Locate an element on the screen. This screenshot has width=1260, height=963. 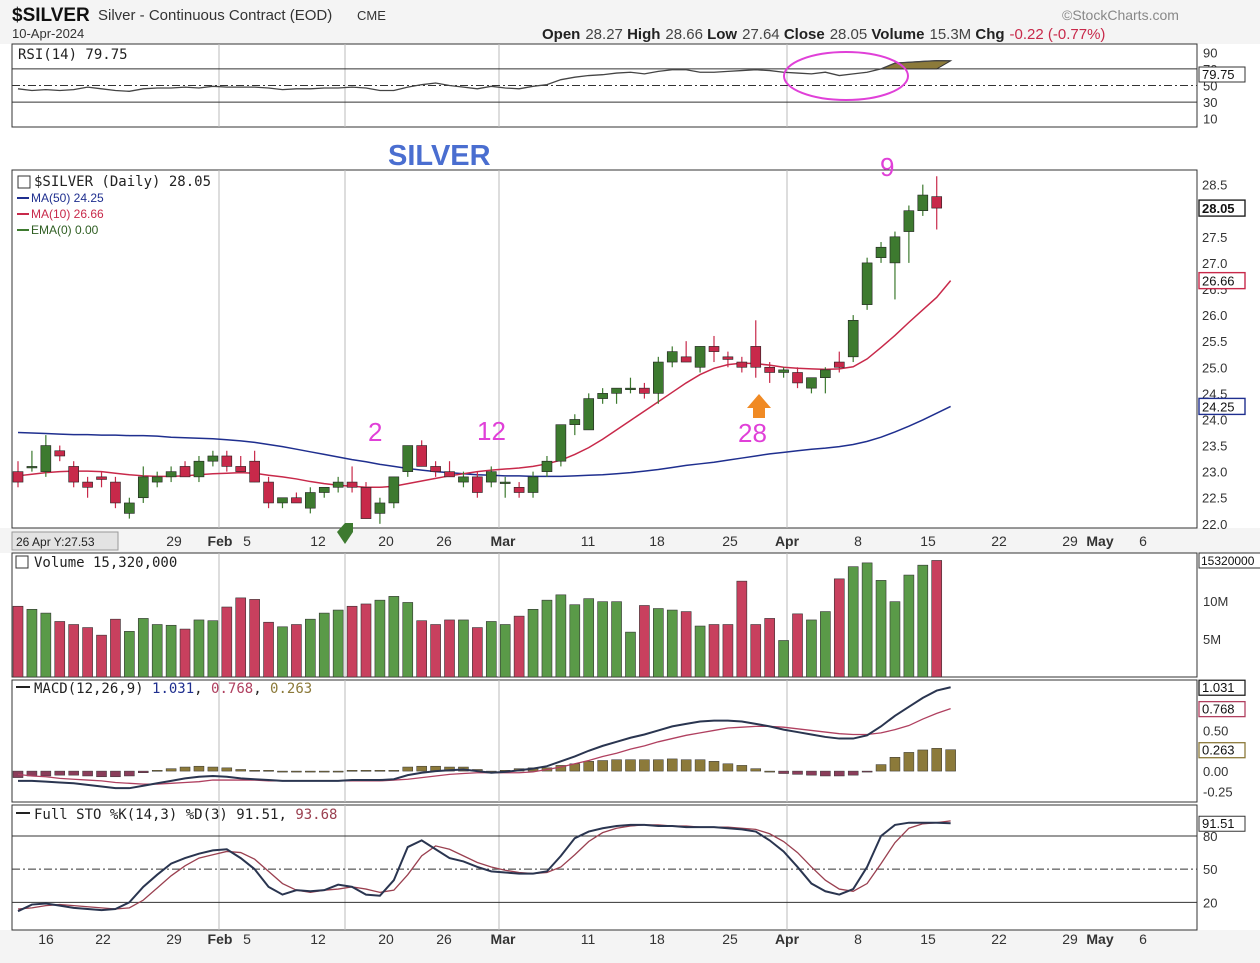
price-tick-label: 25.0 is located at coordinates (1214, 367).